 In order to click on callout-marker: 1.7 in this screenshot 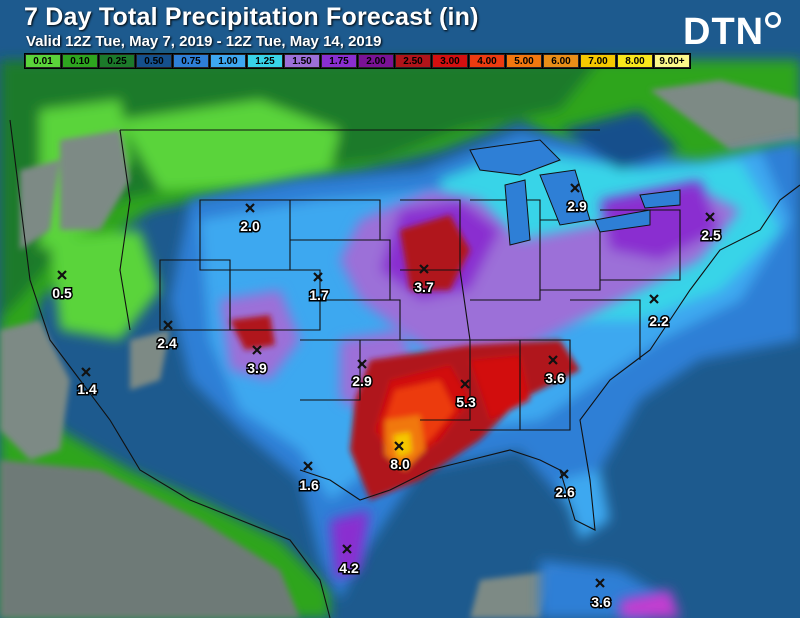, I will do `click(319, 288)`.